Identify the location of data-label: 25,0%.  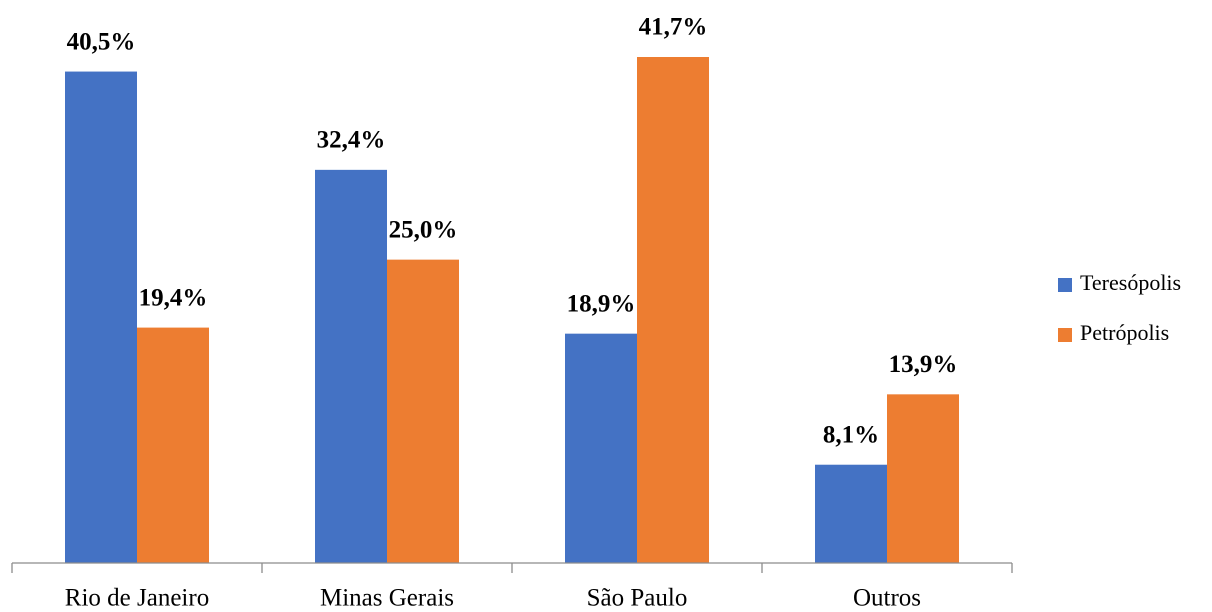
(423, 229).